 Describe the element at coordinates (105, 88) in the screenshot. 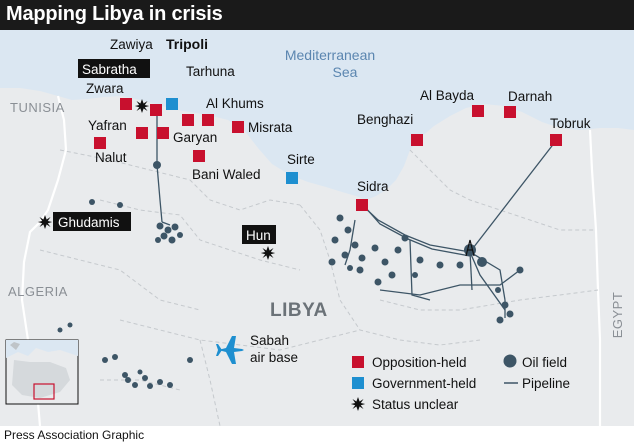

I see `city-zwara: Zwara` at that location.